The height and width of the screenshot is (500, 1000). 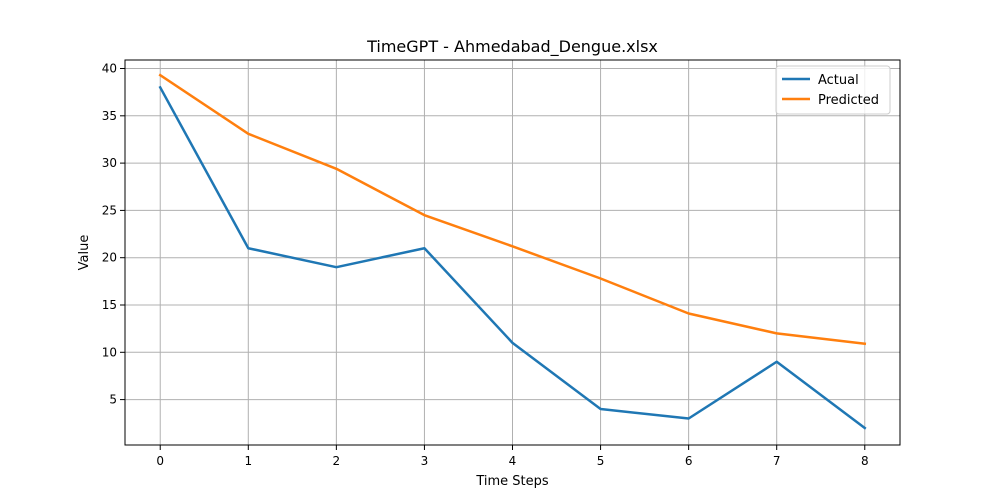 What do you see at coordinates (425, 461) in the screenshot?
I see `x-tick-label: 3` at bounding box center [425, 461].